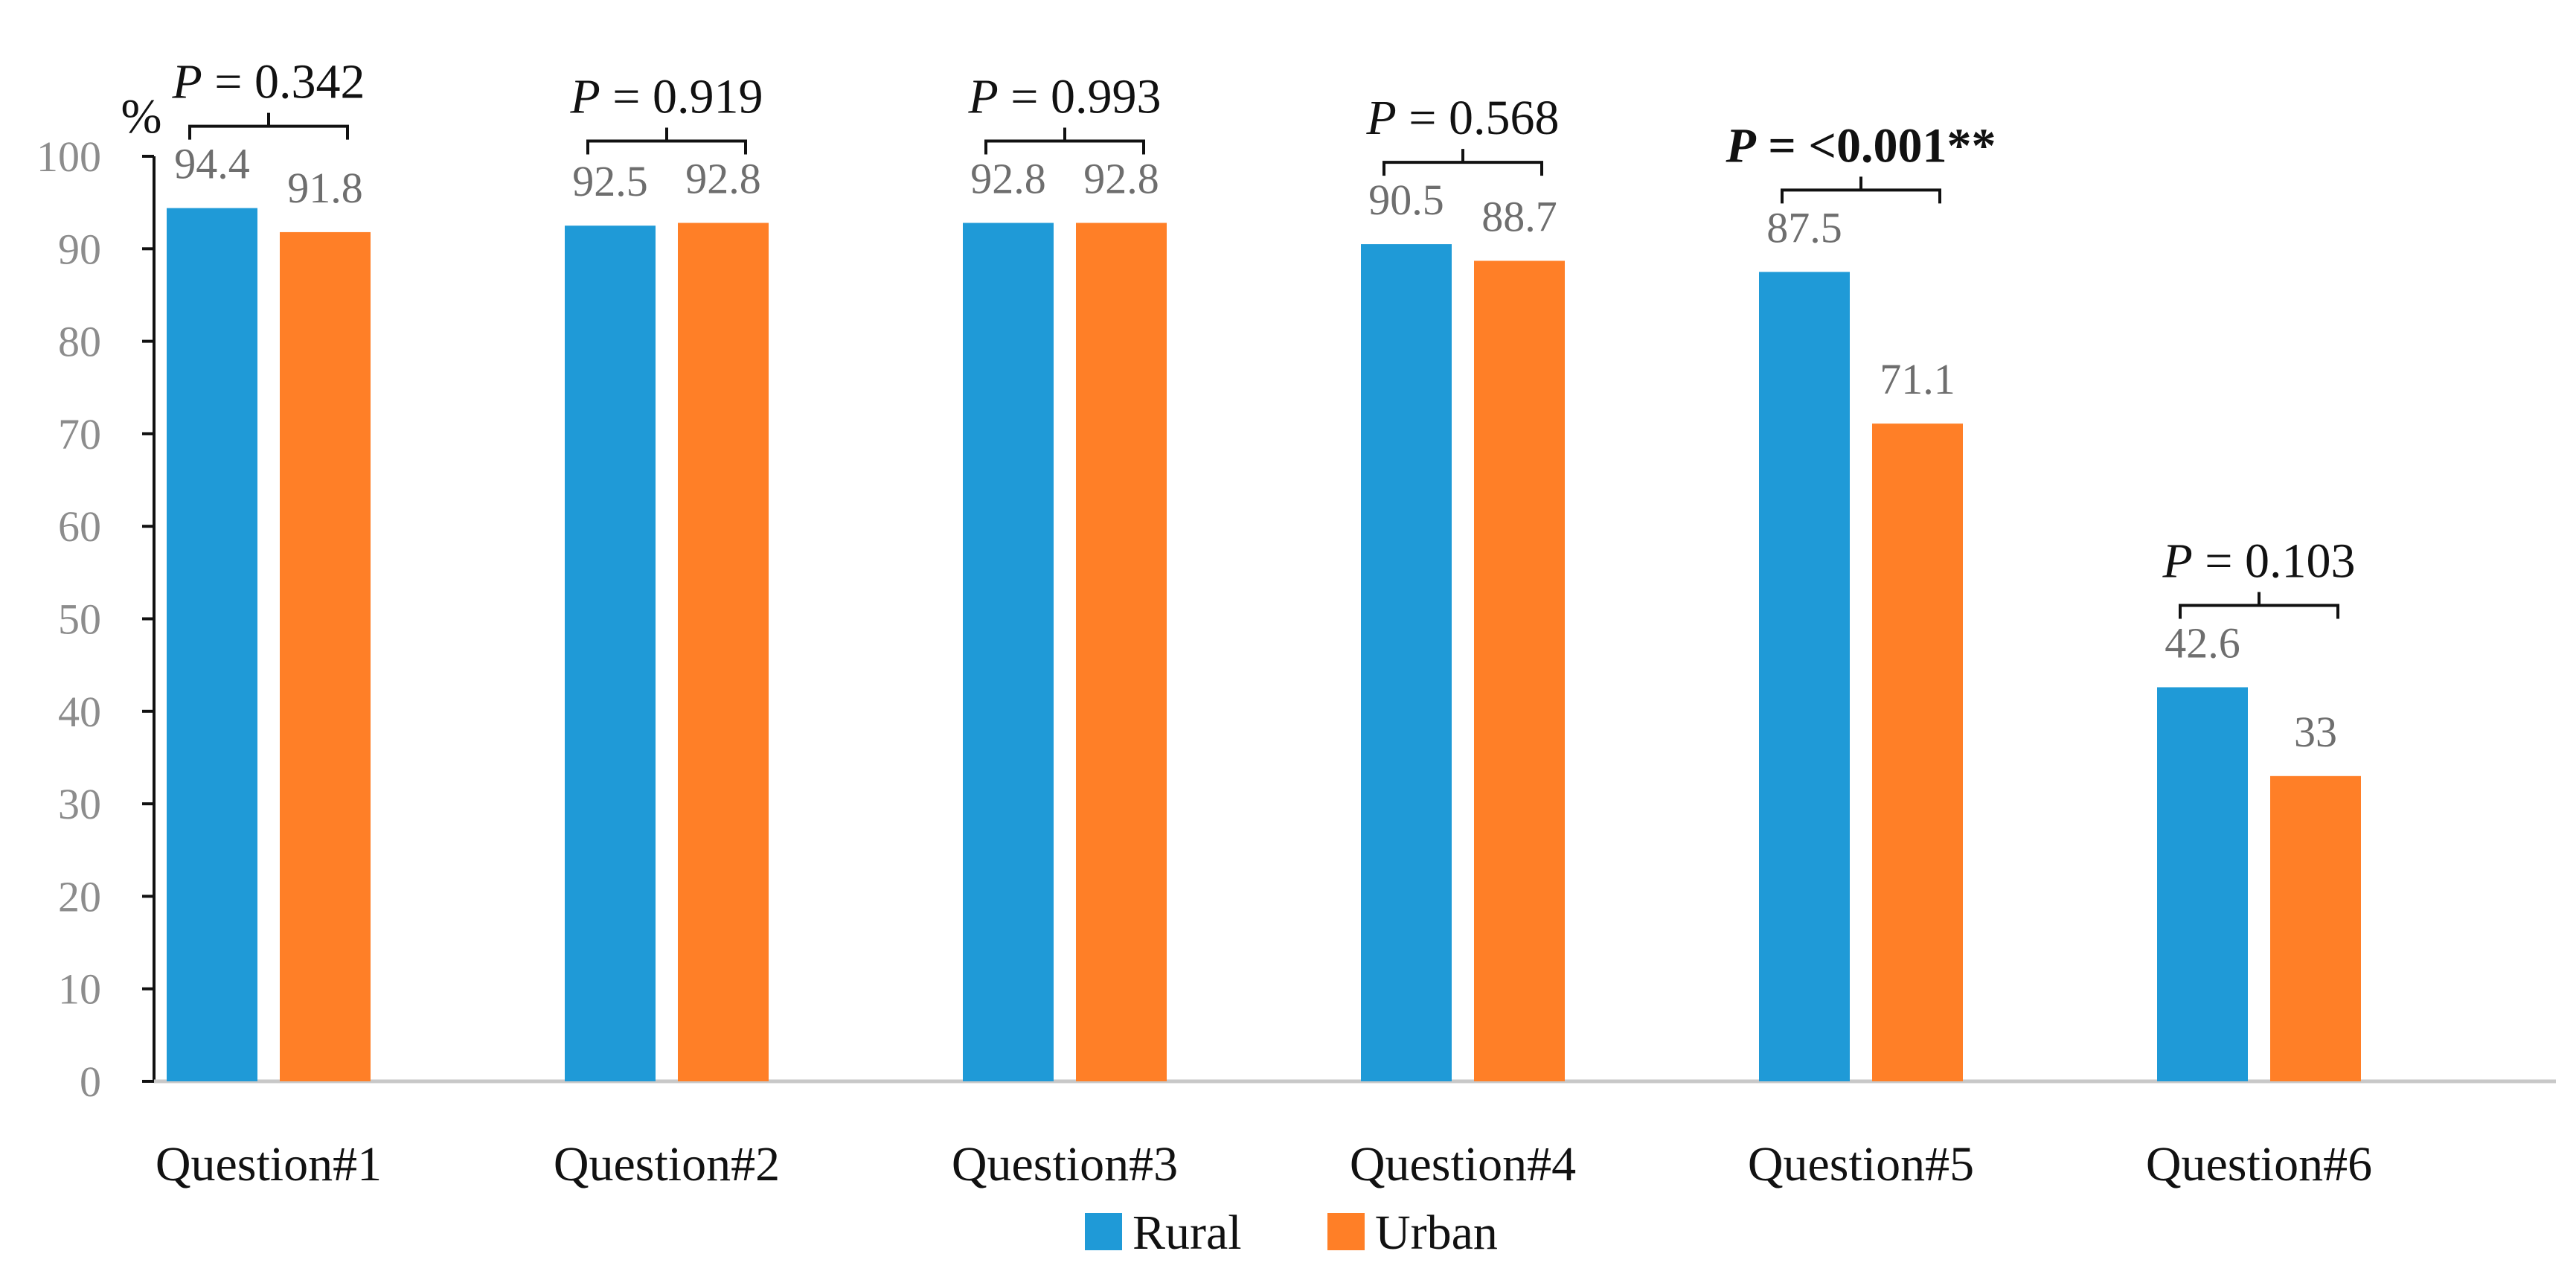 The image size is (2576, 1283). I want to click on x-tick-label: Question#4, so click(1463, 1164).